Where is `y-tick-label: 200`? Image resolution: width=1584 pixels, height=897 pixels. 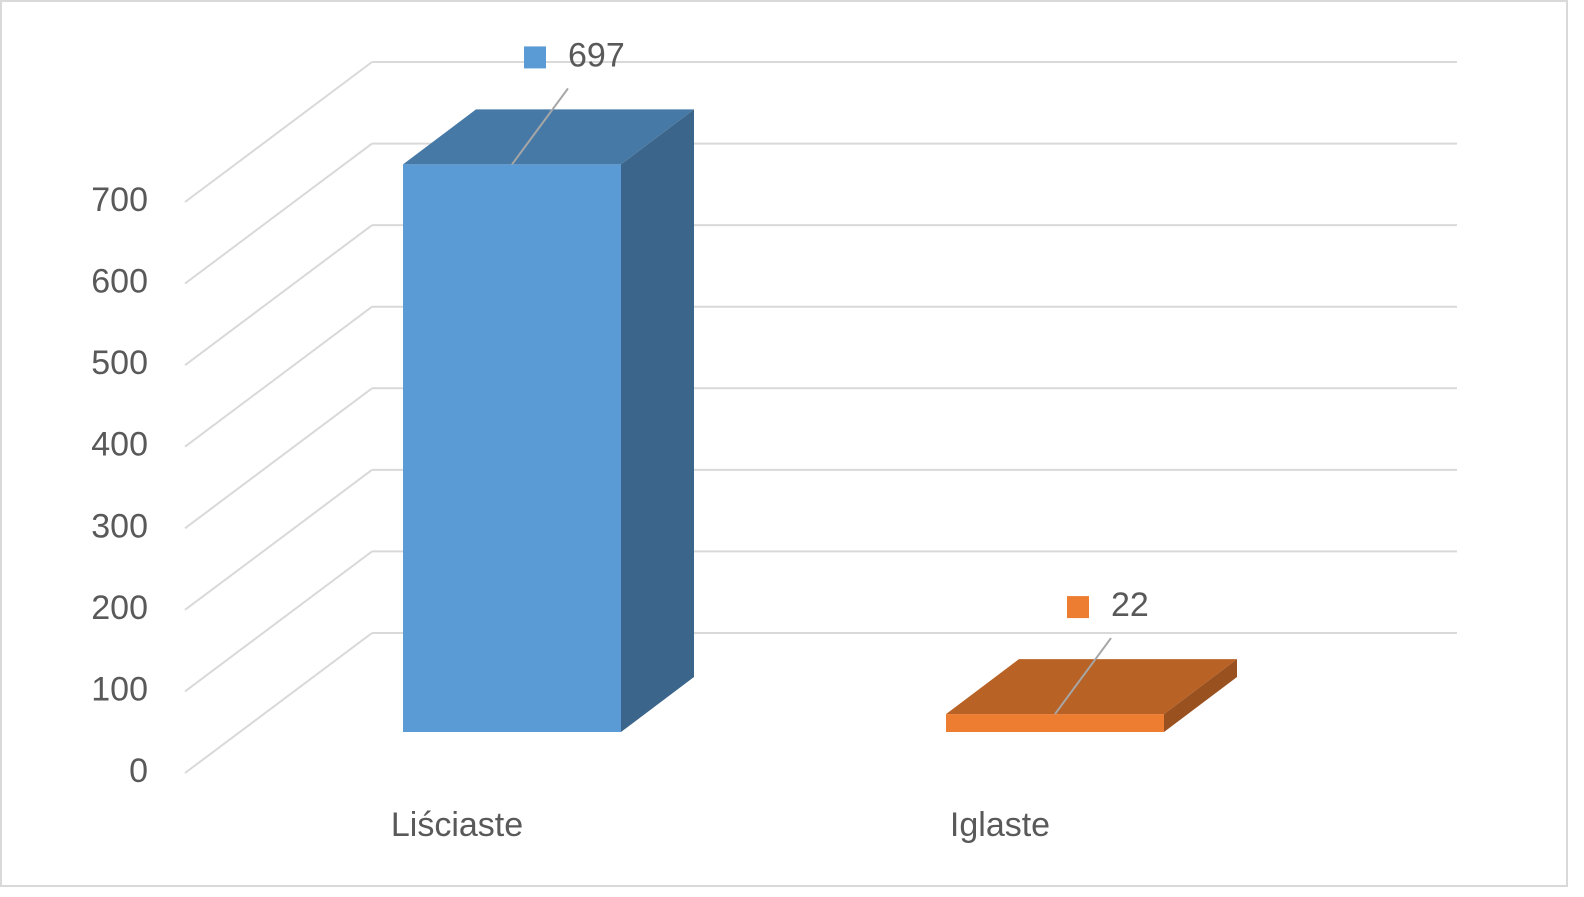 y-tick-label: 200 is located at coordinates (119, 608).